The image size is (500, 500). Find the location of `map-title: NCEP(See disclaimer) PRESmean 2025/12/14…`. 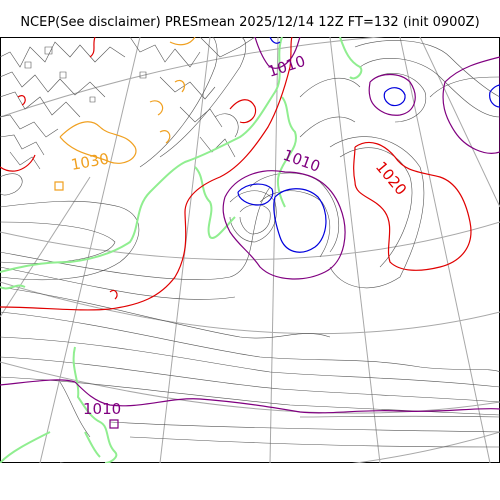

map-title: NCEP(See disclaimer) PRESmean 2025/12/14… is located at coordinates (250, 22).